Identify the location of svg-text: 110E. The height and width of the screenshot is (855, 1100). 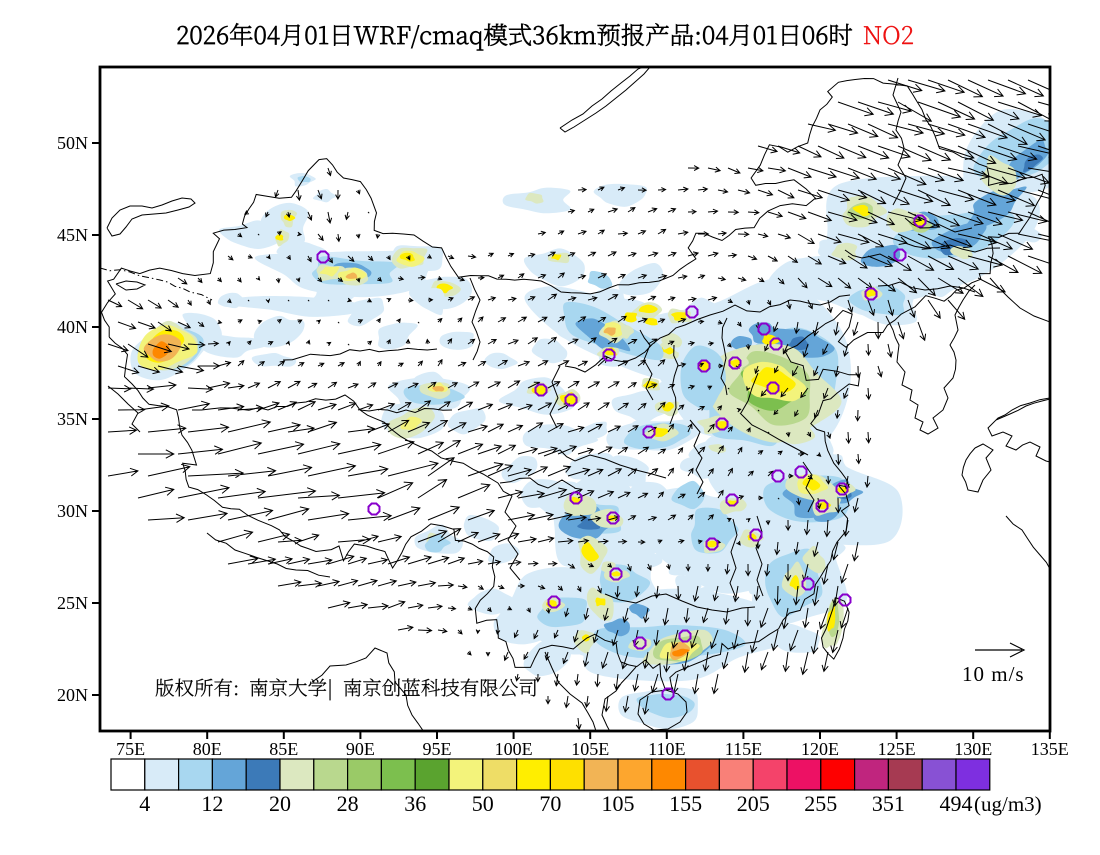
(666, 749).